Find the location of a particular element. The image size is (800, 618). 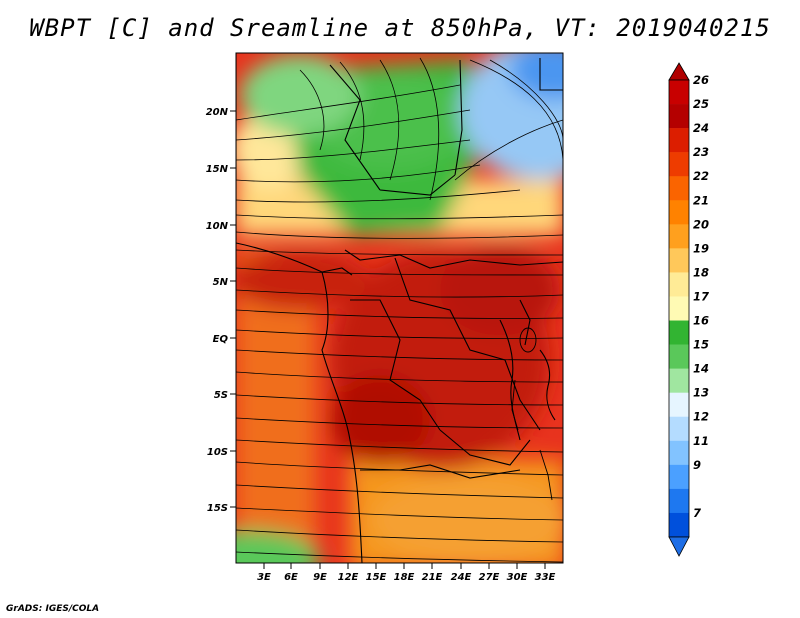

colorbar-label: 20 is located at coordinates (701, 224).